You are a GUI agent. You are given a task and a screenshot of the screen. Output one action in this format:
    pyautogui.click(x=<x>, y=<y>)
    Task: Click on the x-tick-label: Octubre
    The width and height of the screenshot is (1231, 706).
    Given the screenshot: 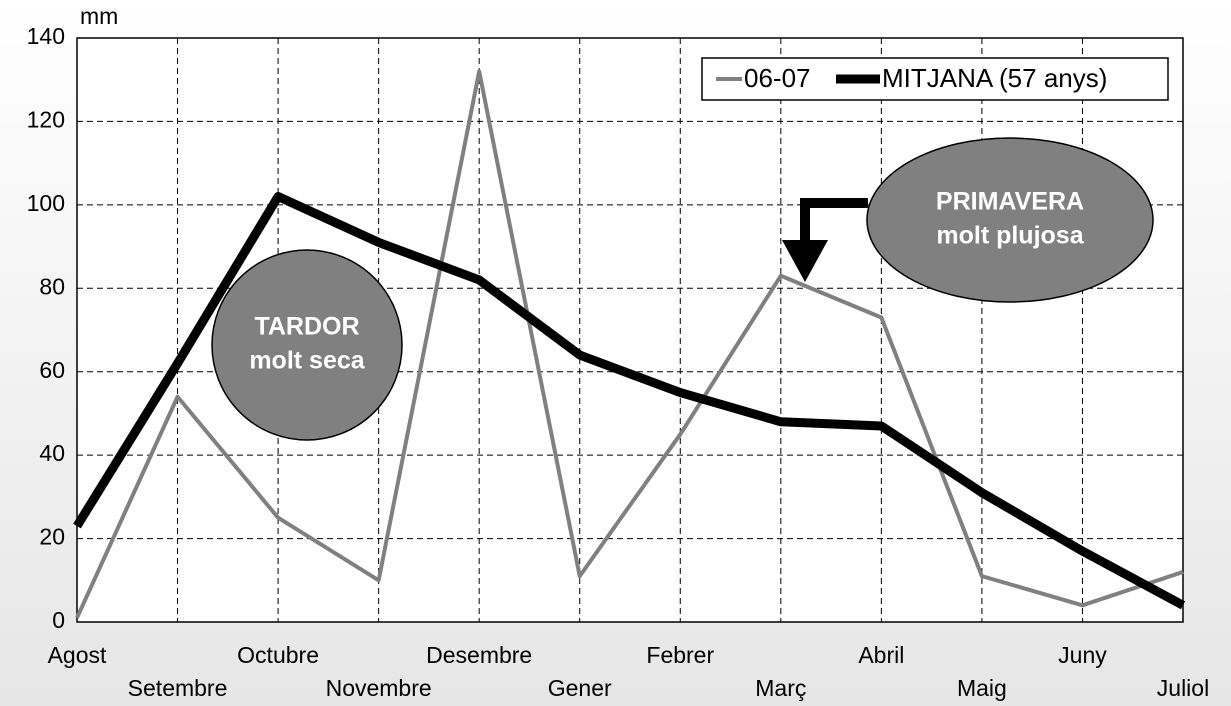 What is the action you would take?
    pyautogui.click(x=278, y=655)
    